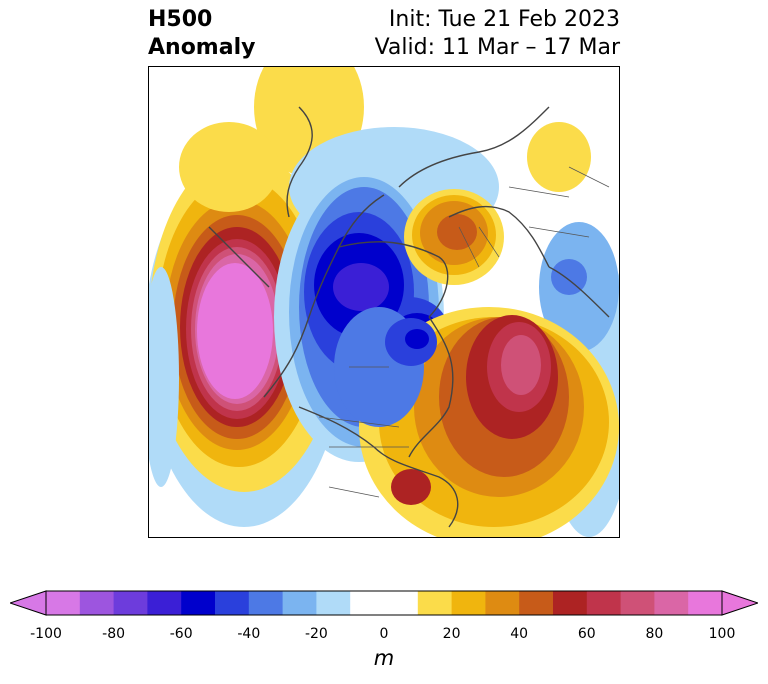  Describe the element at coordinates (181, 634) in the screenshot. I see `colorbar-tick-label: -60` at that location.